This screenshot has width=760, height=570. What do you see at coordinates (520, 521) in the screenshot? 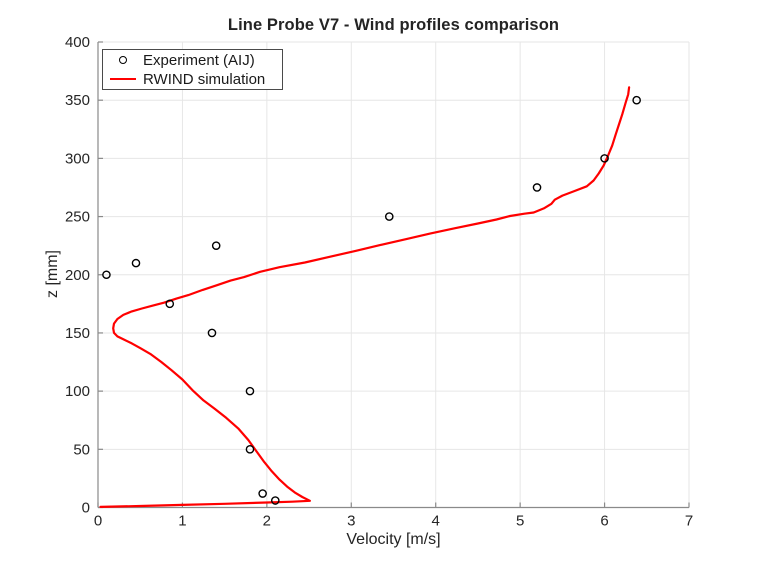
I see `x-tick-label: 5` at bounding box center [520, 521].